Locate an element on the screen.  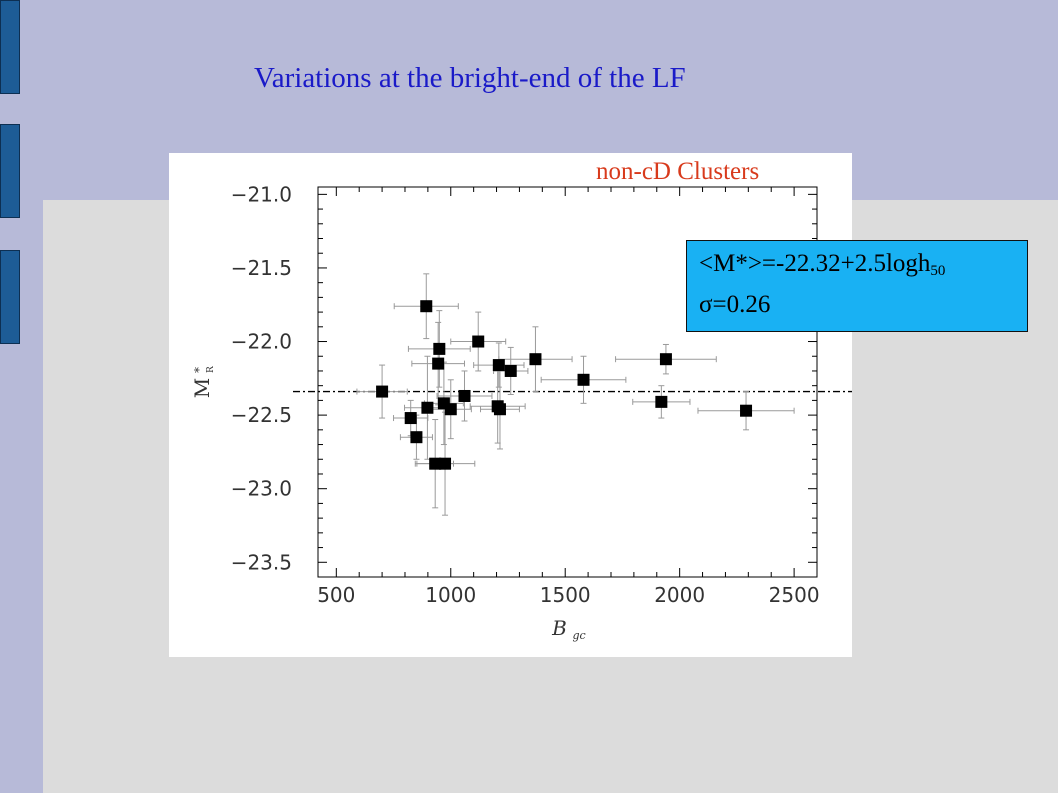
y-tick-label: −21.0 is located at coordinates (261, 194).